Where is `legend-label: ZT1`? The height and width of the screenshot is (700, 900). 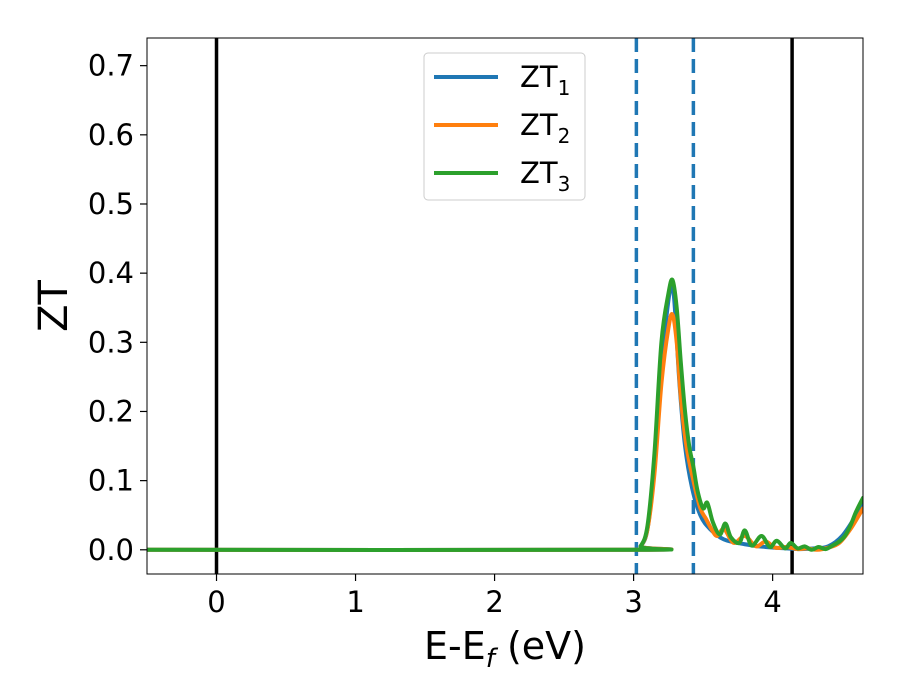
legend-label: ZT1 is located at coordinates (545, 80).